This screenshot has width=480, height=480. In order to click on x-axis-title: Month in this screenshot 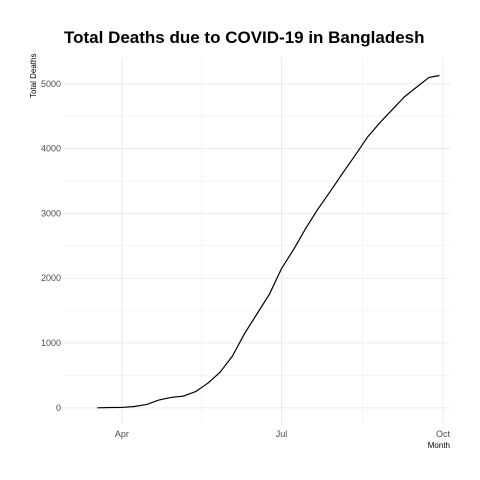, I will do `click(439, 445)`.